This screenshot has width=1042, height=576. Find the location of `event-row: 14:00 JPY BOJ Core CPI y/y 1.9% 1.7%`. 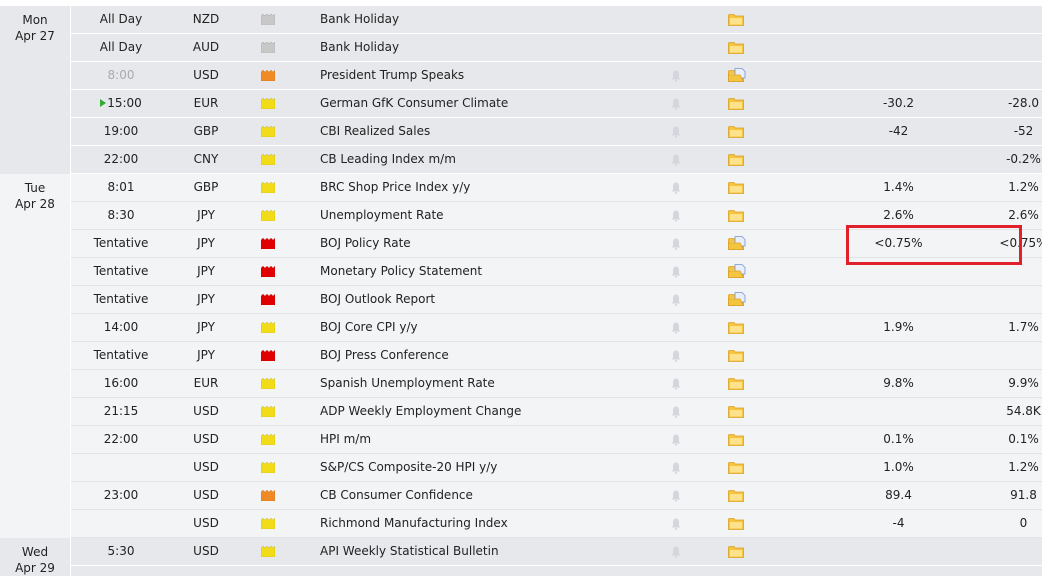

event-row: 14:00 JPY BOJ Core CPI y/y 1.9% 1.7% is located at coordinates (556, 328).